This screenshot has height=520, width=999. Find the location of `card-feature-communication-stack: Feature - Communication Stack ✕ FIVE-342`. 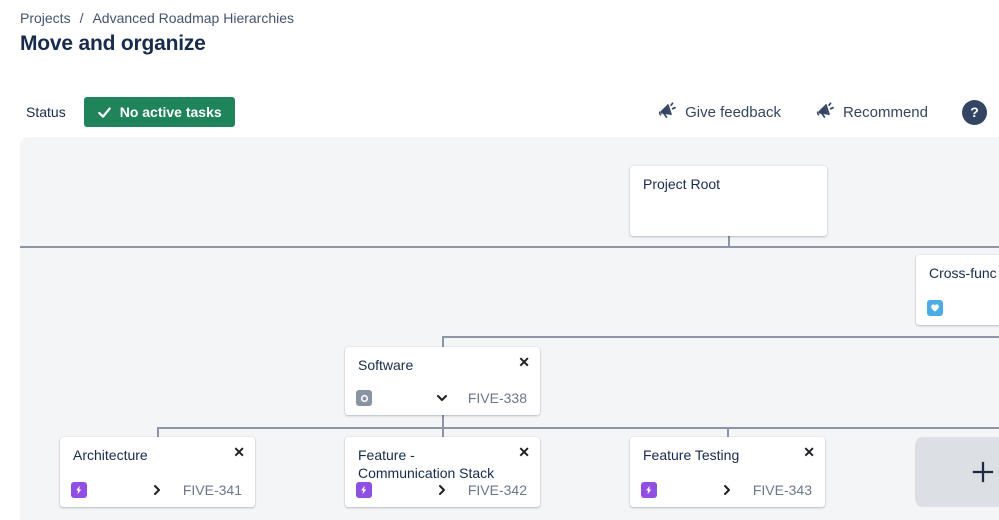

card-feature-communication-stack: Feature - Communication Stack ✕ FIVE-342 is located at coordinates (442, 472).